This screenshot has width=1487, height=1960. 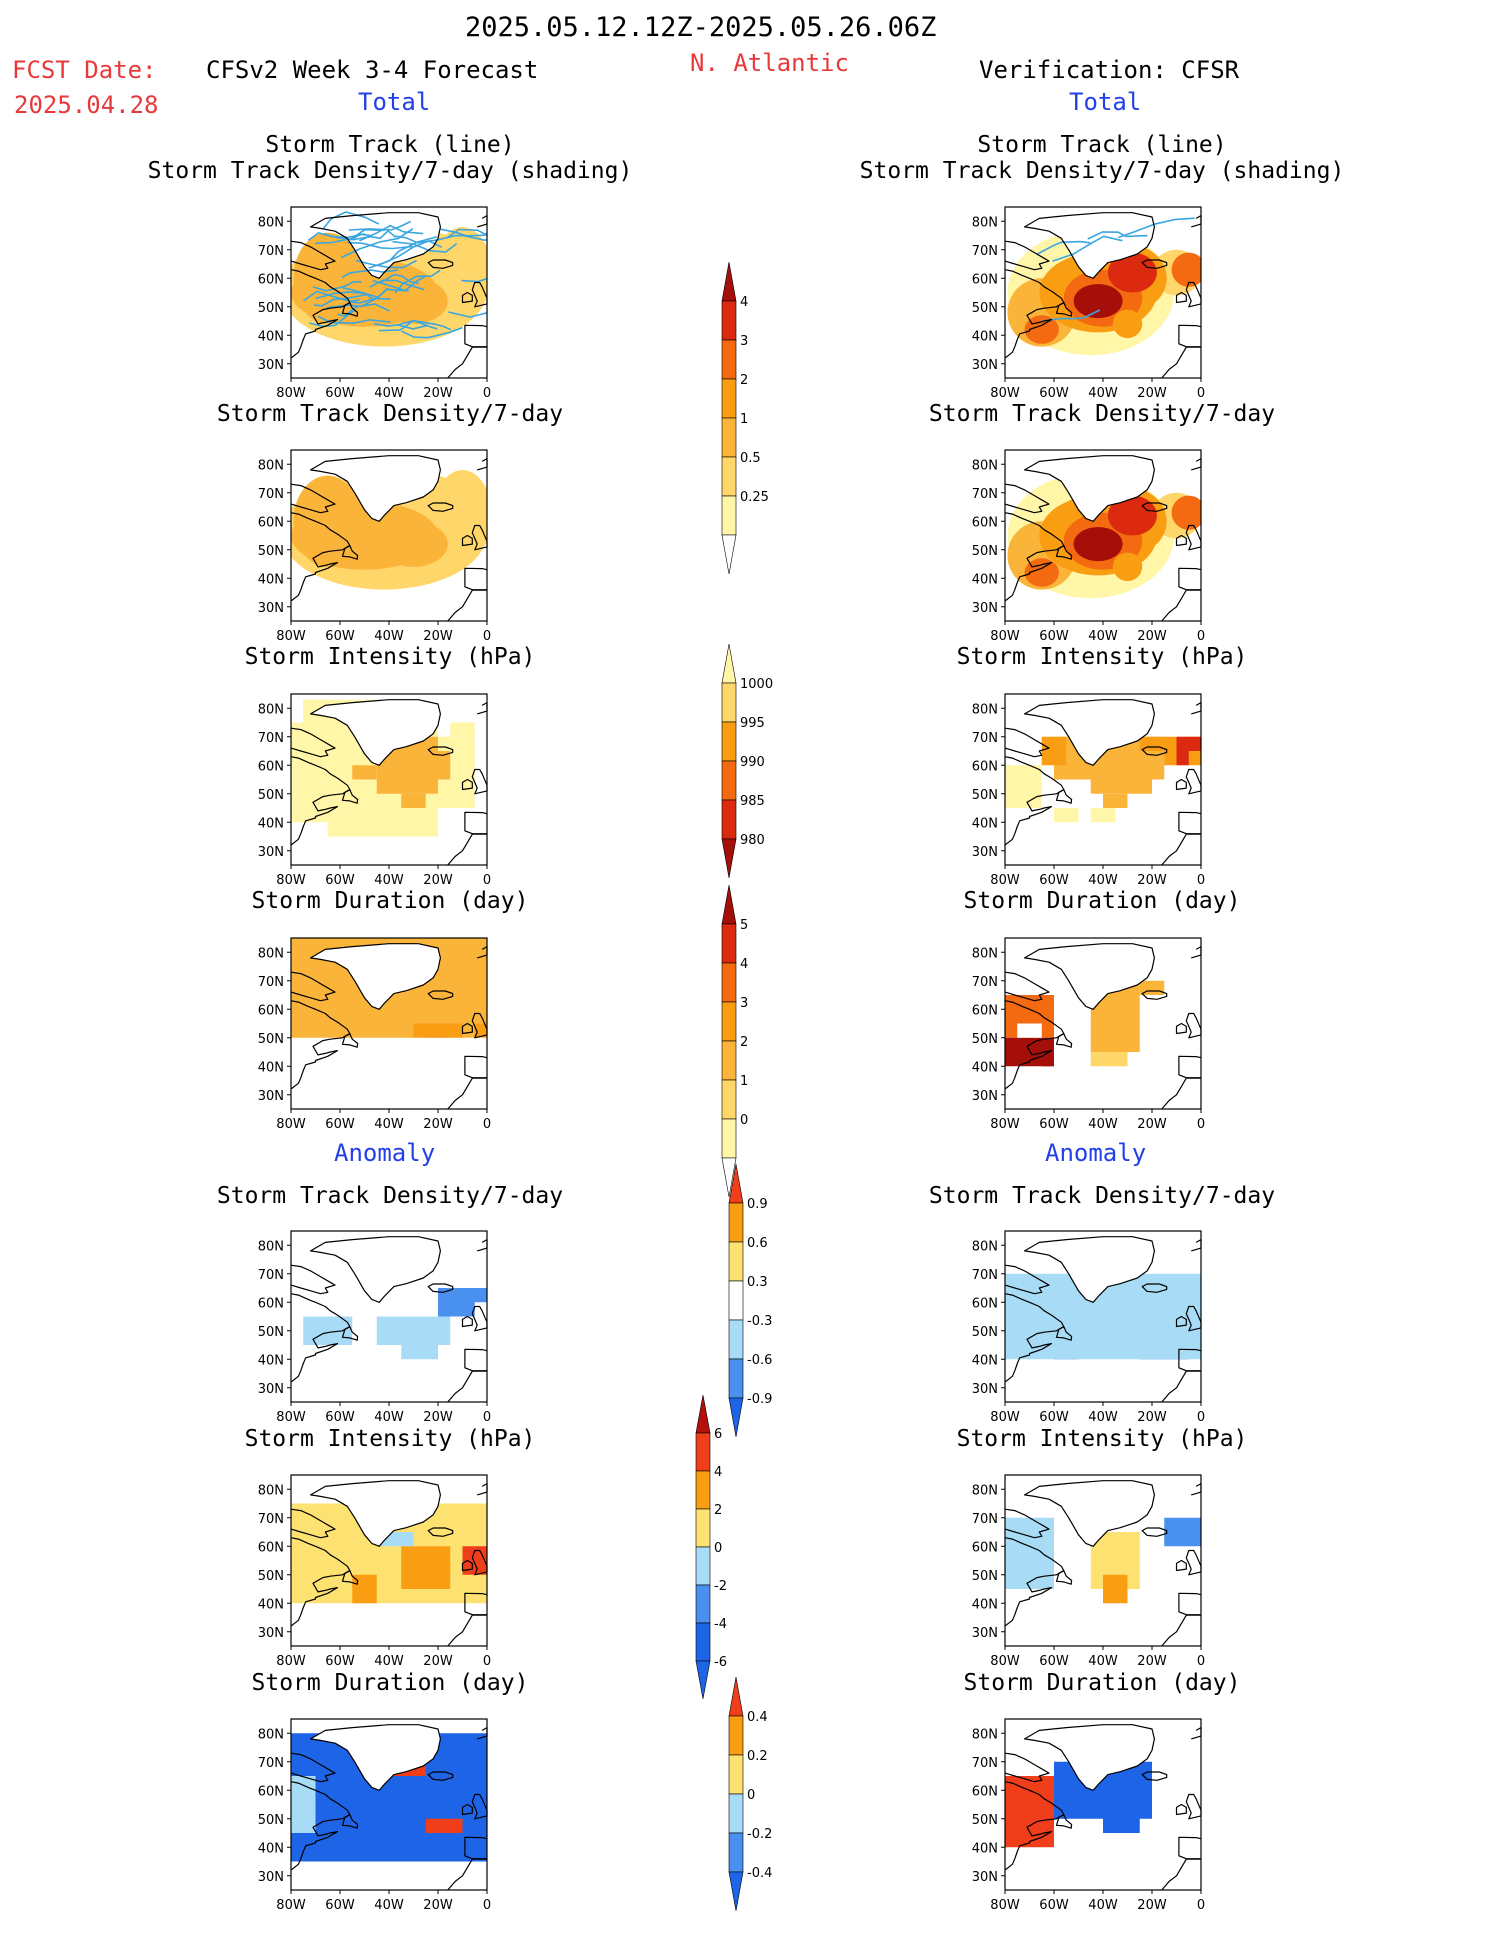 I want to click on colorbar-label: -0.9, so click(x=759, y=1399).